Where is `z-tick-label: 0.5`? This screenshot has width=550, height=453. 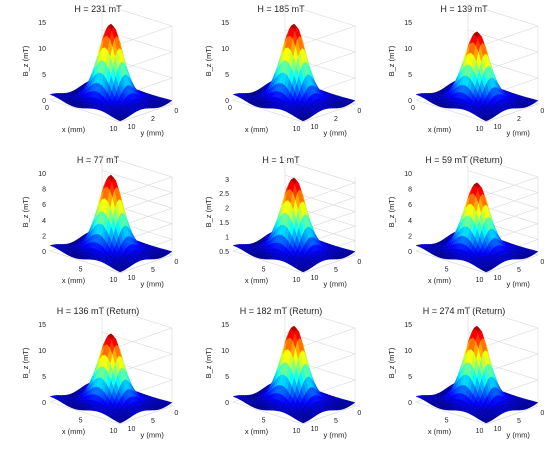
z-tick-label: 0.5 is located at coordinates (224, 252).